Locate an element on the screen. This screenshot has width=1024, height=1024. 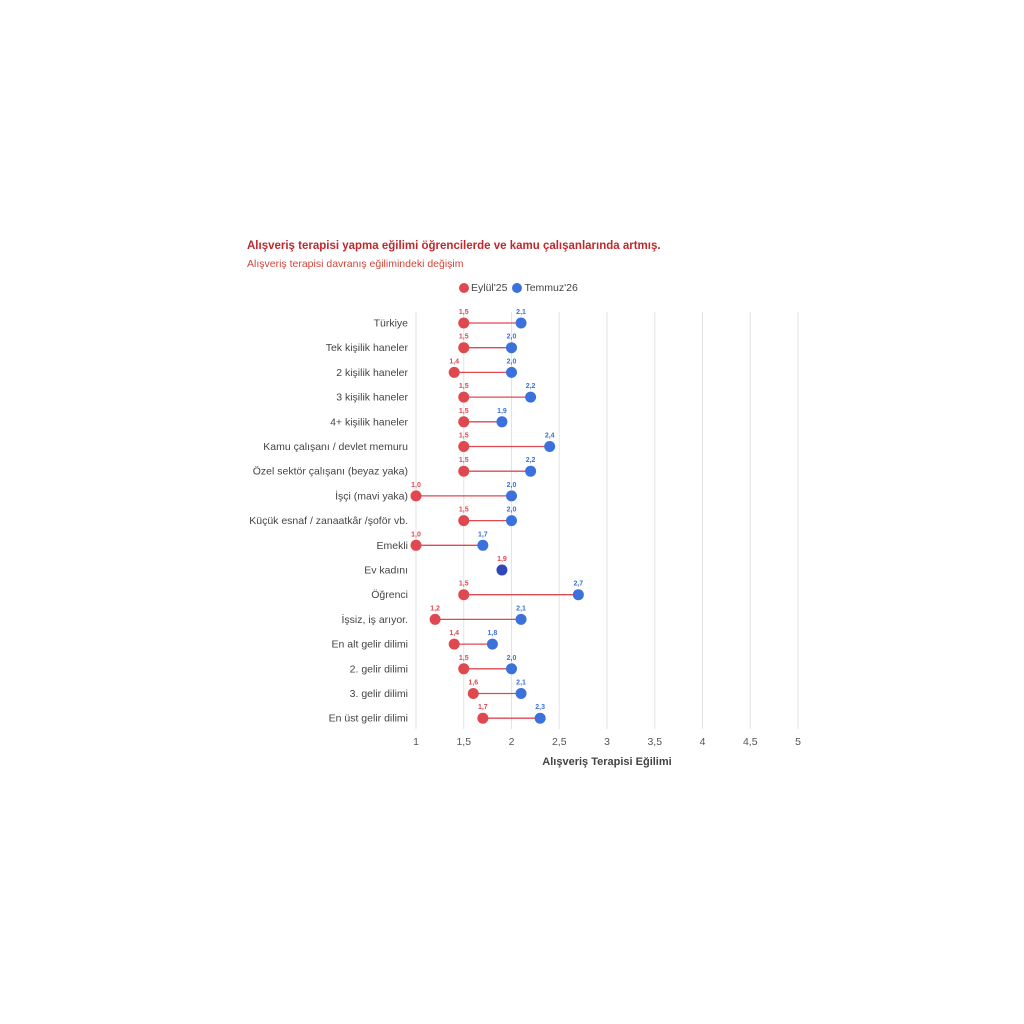
x-tick-label: 4,5 is located at coordinates (750, 742).